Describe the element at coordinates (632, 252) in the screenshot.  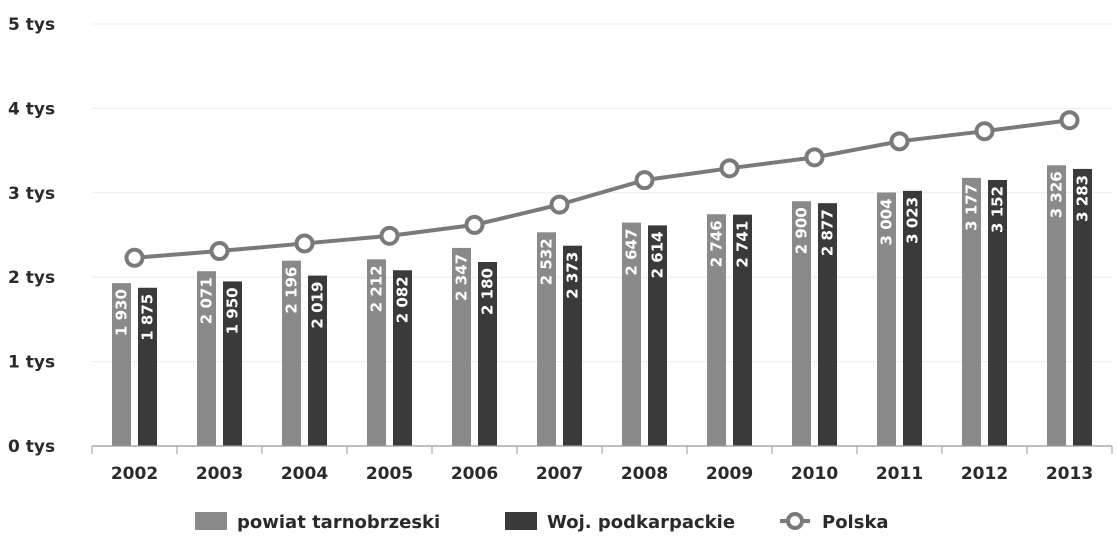
I see `bar-value-label: 2 647` at that location.